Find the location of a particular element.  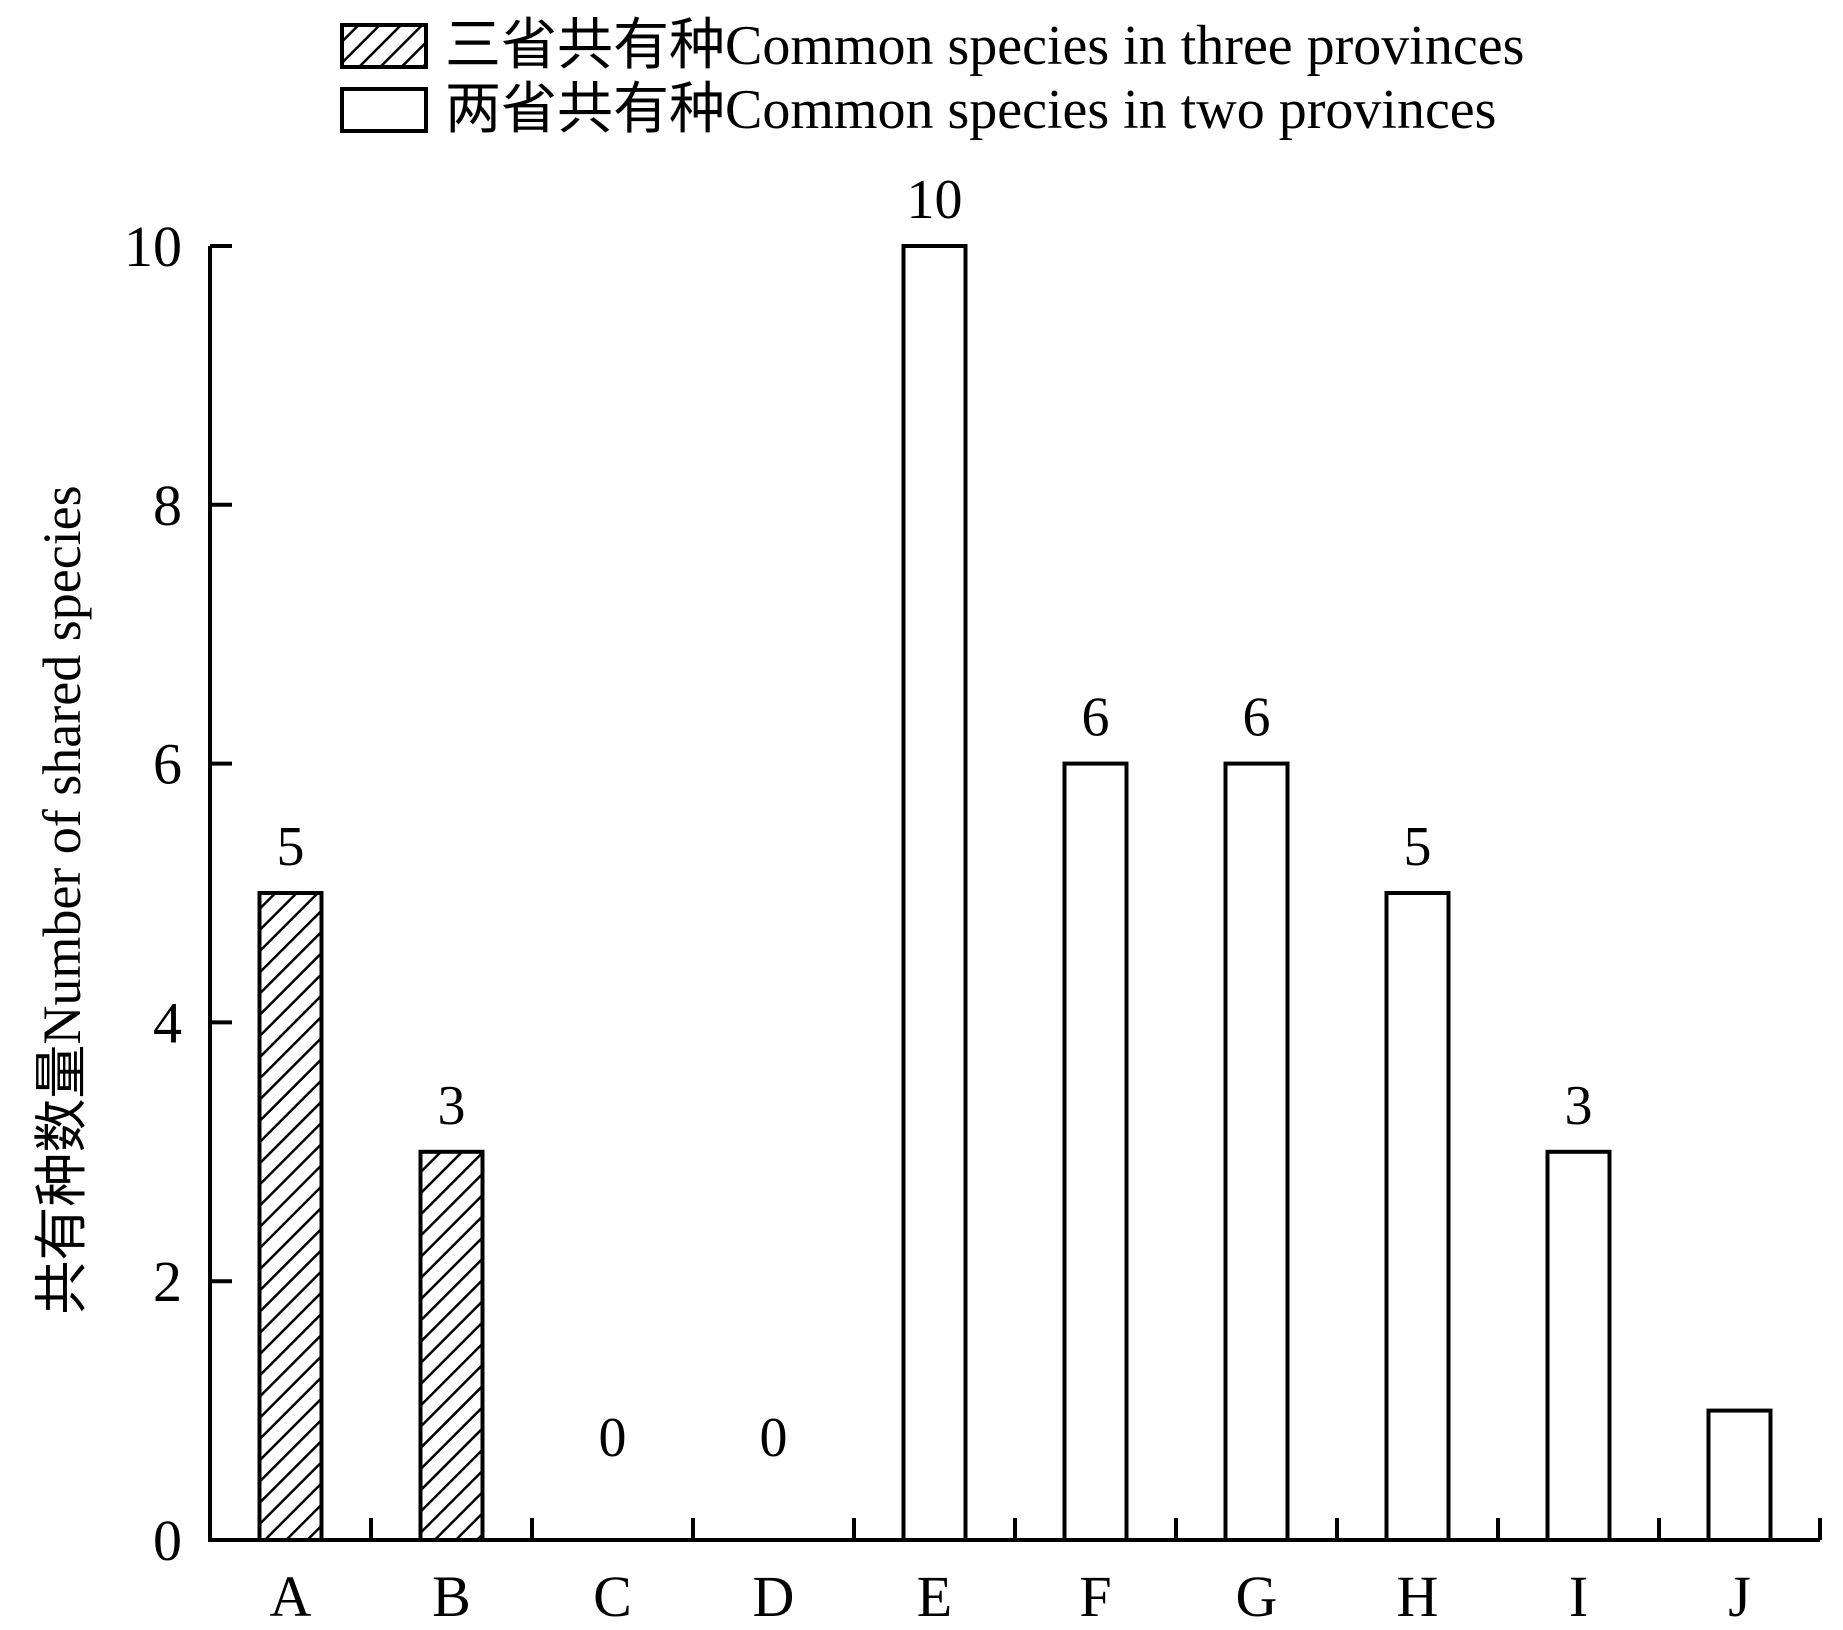

data-label-G: 6 is located at coordinates (1257, 718).